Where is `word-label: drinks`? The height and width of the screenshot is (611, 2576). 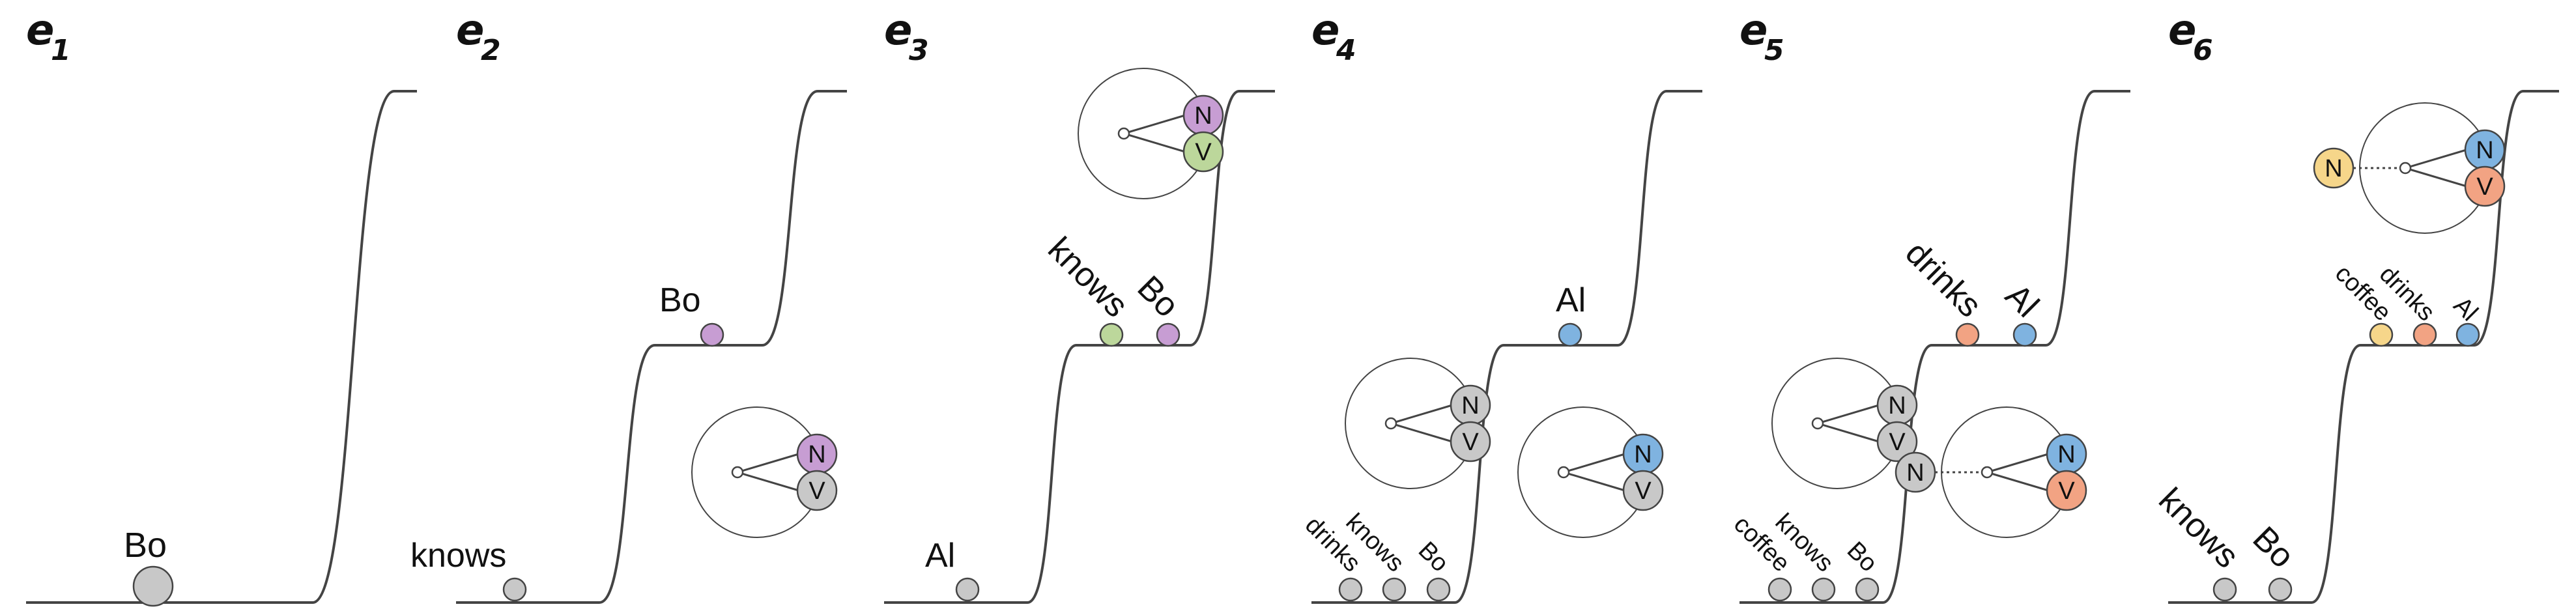 word-label: drinks is located at coordinates (1943, 279).